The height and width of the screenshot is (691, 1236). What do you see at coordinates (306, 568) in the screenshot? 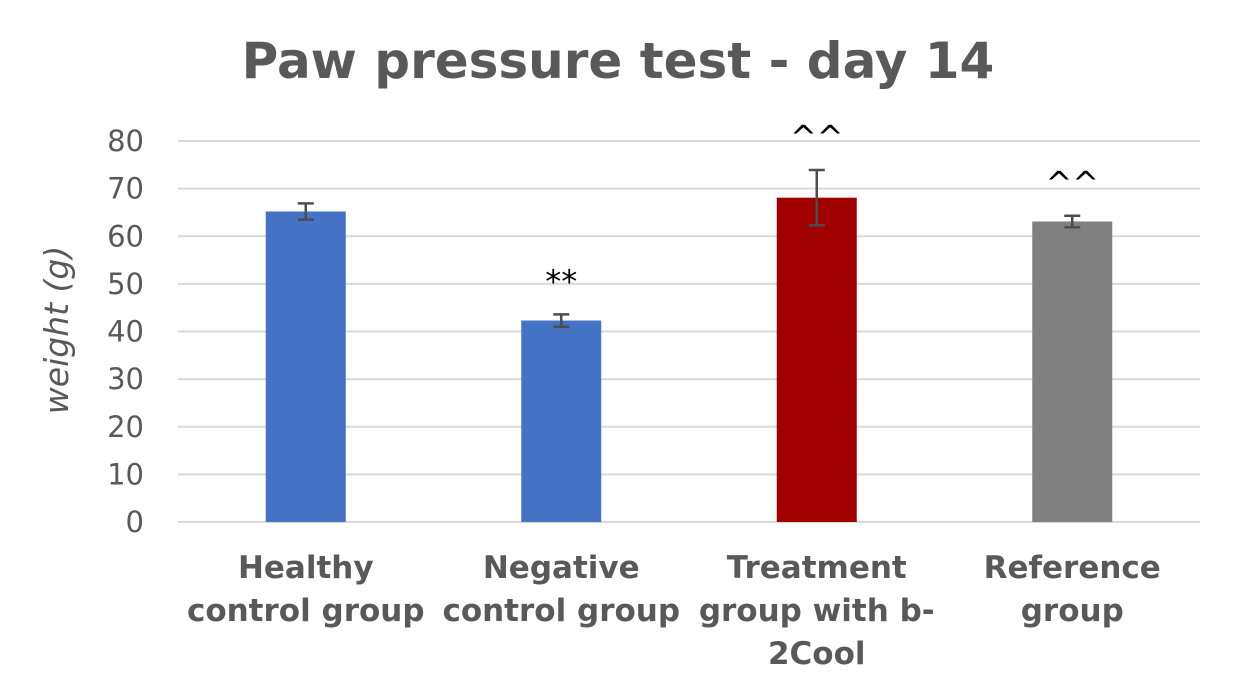
I see `x-category-label: Healthy` at bounding box center [306, 568].